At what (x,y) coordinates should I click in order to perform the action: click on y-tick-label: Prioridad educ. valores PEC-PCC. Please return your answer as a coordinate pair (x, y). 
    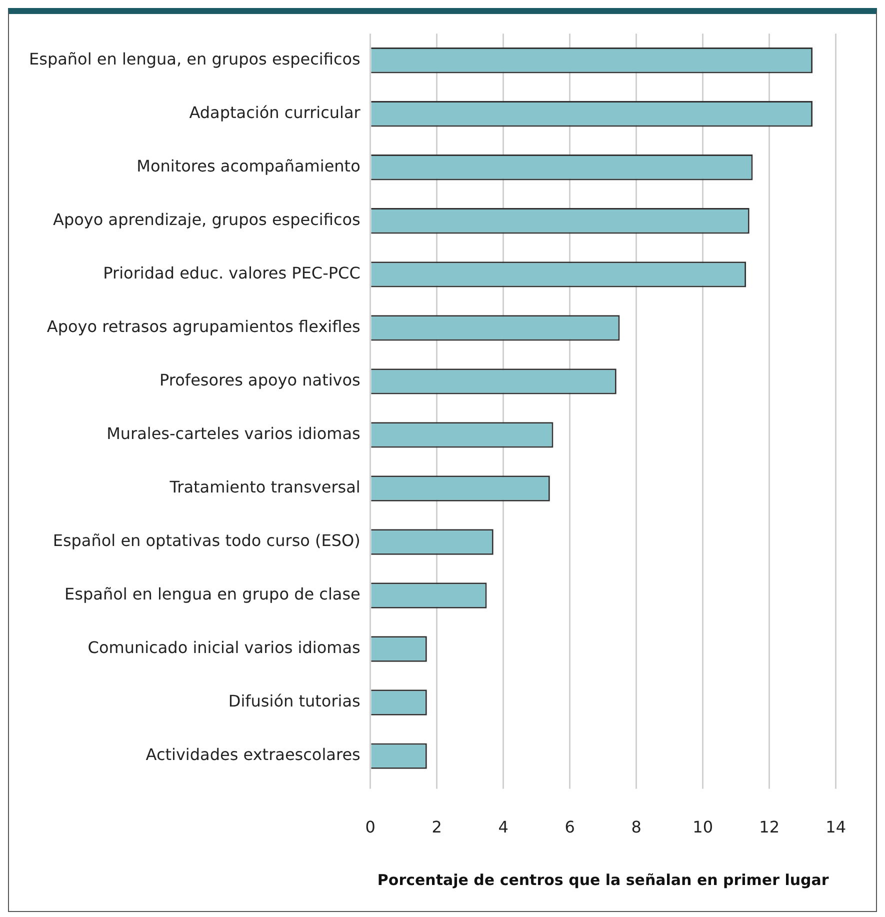
    Looking at the image, I should click on (231, 273).